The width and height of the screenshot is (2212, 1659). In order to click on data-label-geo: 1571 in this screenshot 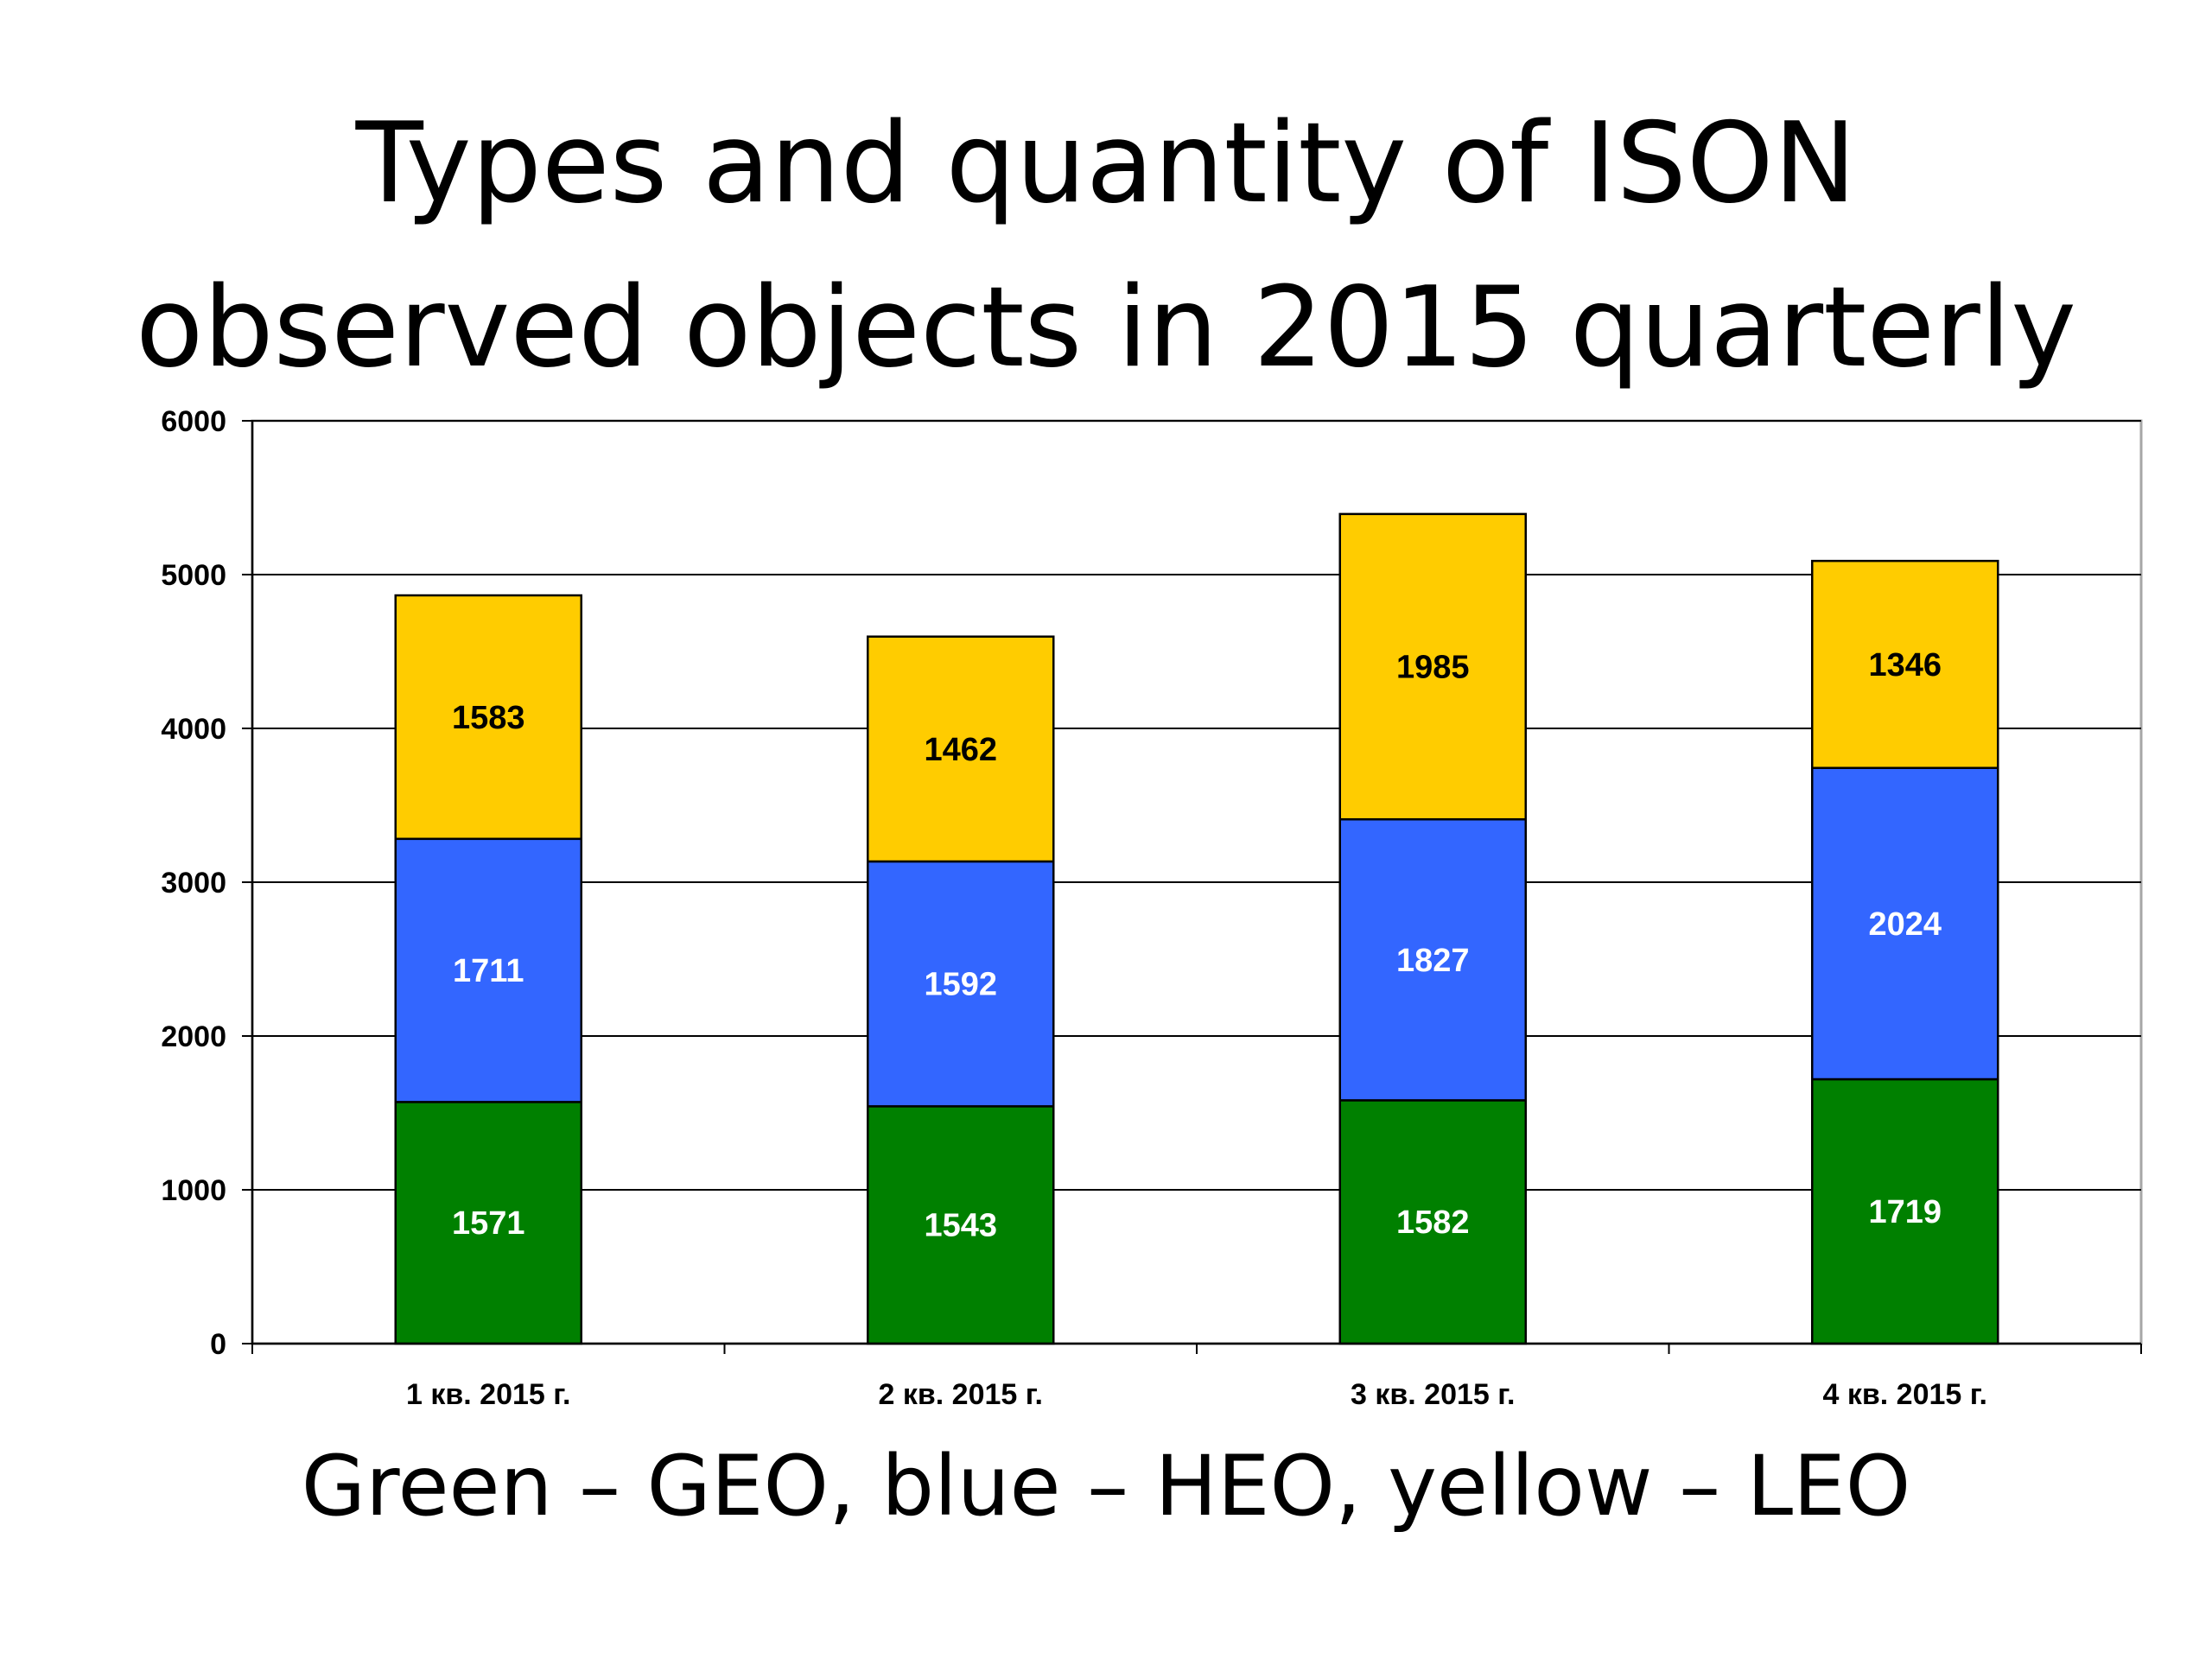, I will do `click(488, 1223)`.